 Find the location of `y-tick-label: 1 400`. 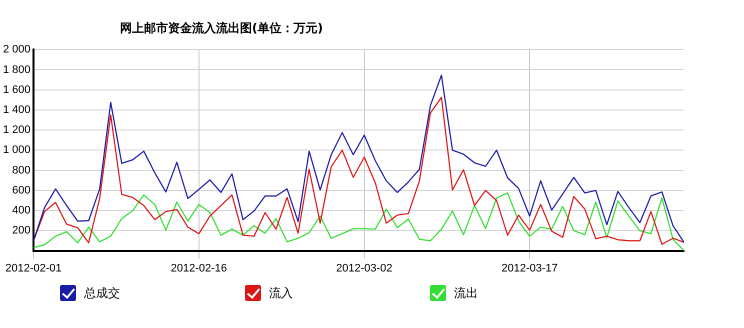

y-tick-label: 1 400 is located at coordinates (16, 110).